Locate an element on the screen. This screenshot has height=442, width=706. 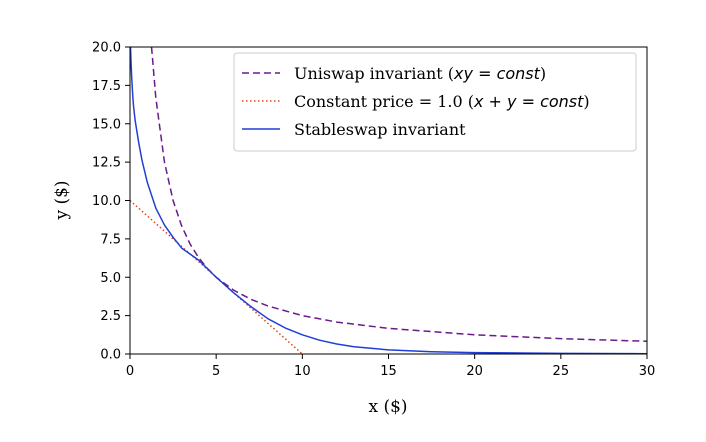
y-tick-label: 5.0 is located at coordinates (110, 278).